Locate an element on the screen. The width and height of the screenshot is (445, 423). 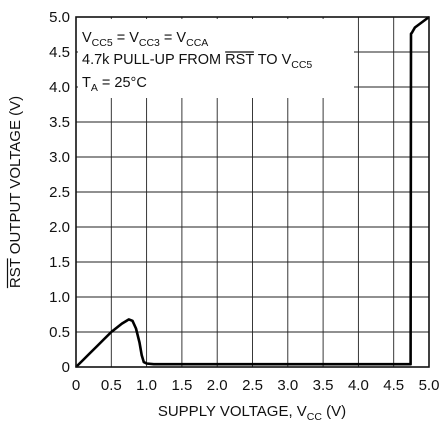
annotation-line-1: VCC5 = VCC3 = VCCA is located at coordinates (145, 39).